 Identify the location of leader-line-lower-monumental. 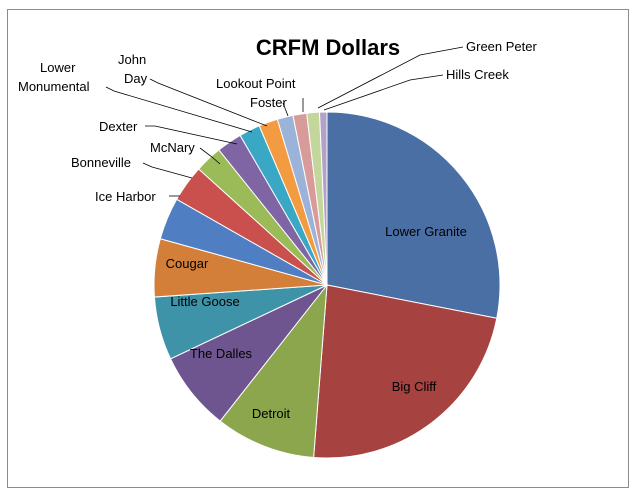
(179, 109).